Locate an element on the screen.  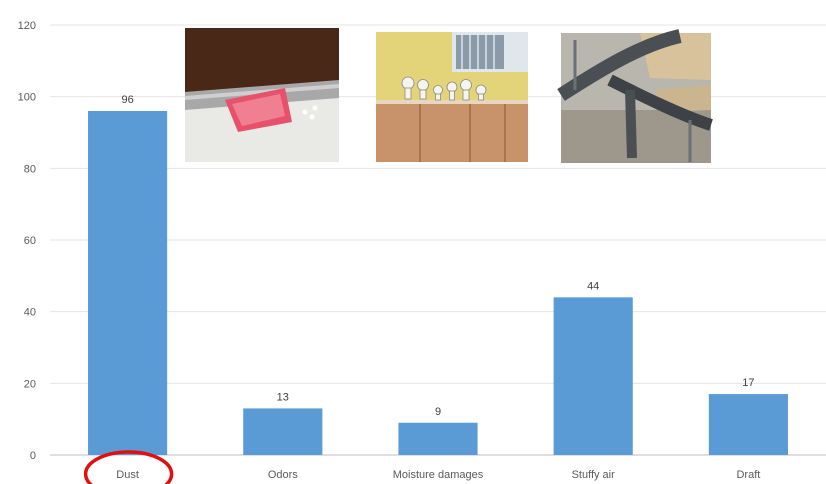
x-category-label: Moisture damages is located at coordinates (438, 475).